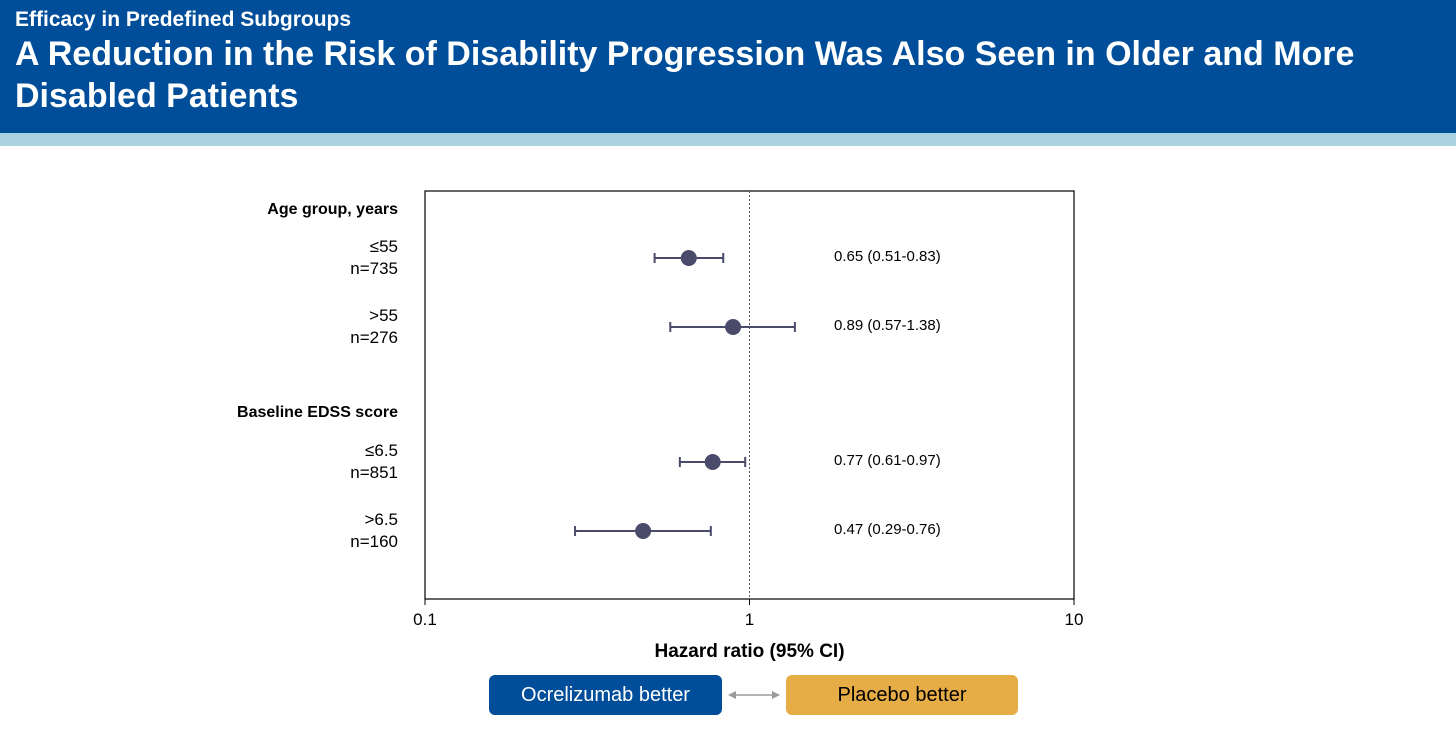 This screenshot has height=735, width=1456. I want to click on slide-subtitle: Efficacy in Predefined Subgroups, so click(183, 19).